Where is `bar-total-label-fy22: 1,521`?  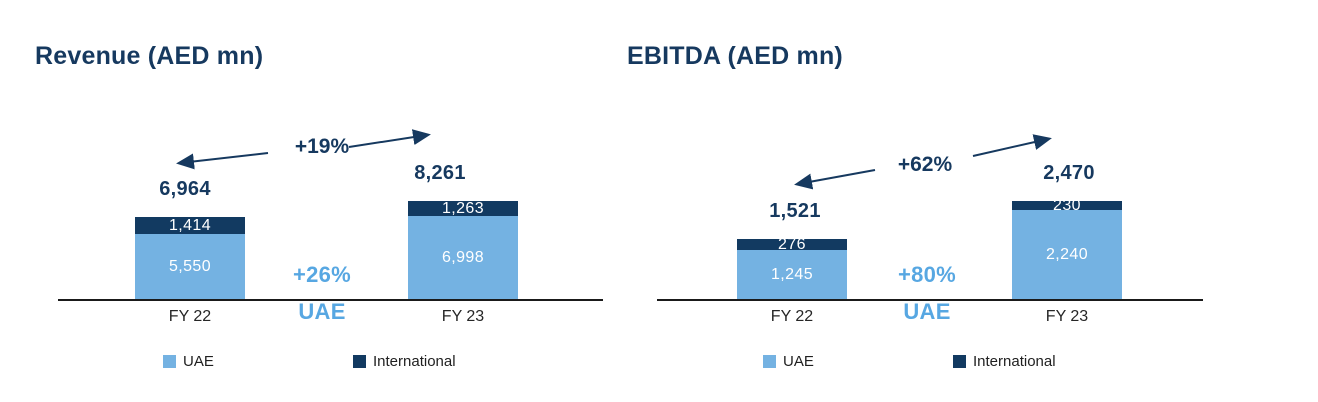 bar-total-label-fy22: 1,521 is located at coordinates (795, 211).